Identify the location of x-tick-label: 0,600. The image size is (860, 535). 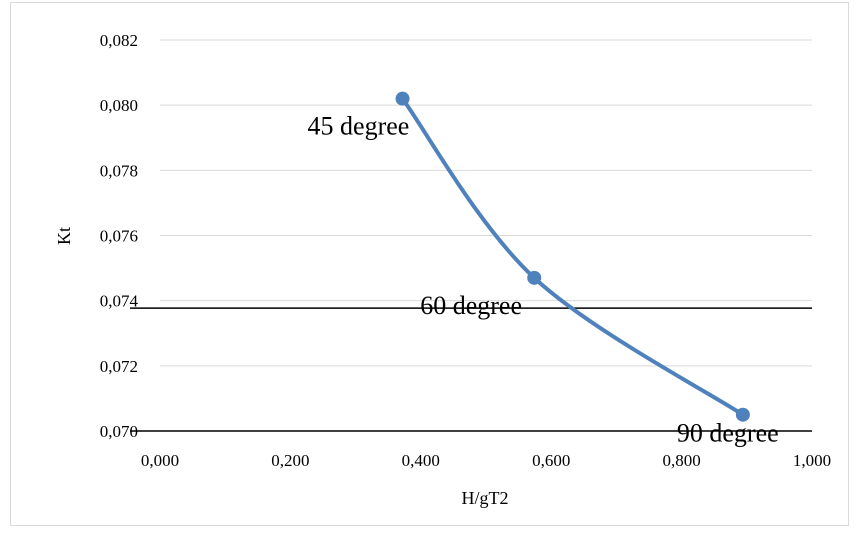
(551, 460).